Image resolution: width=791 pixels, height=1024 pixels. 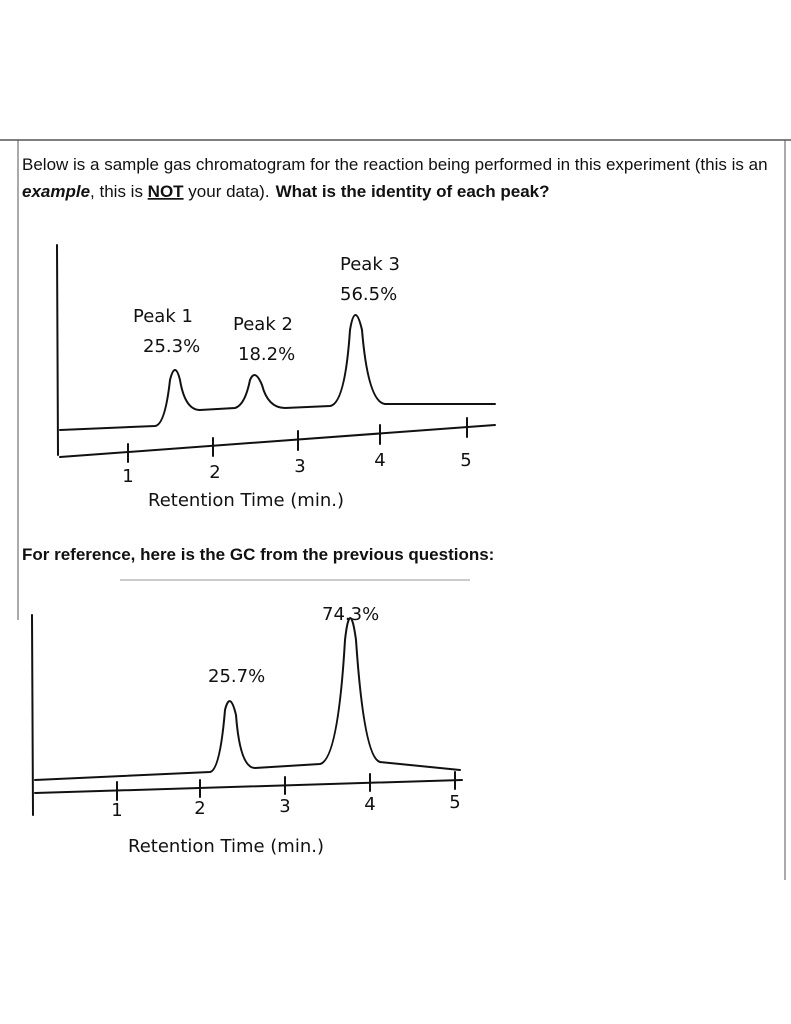 I want to click on peak-name: Peak 2, so click(x=263, y=324).